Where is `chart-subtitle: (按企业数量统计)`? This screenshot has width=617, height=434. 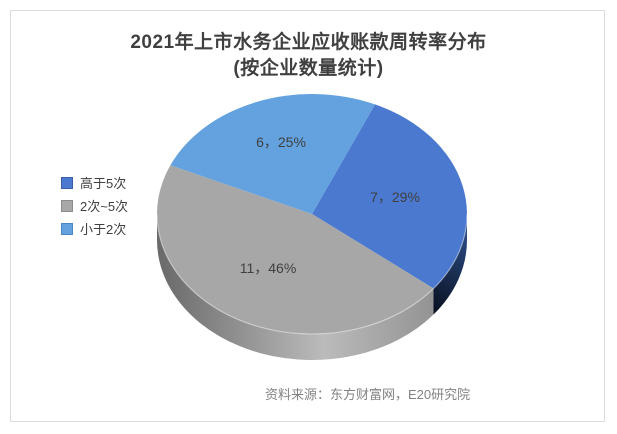 chart-subtitle: (按企业数量统计) is located at coordinates (308, 68).